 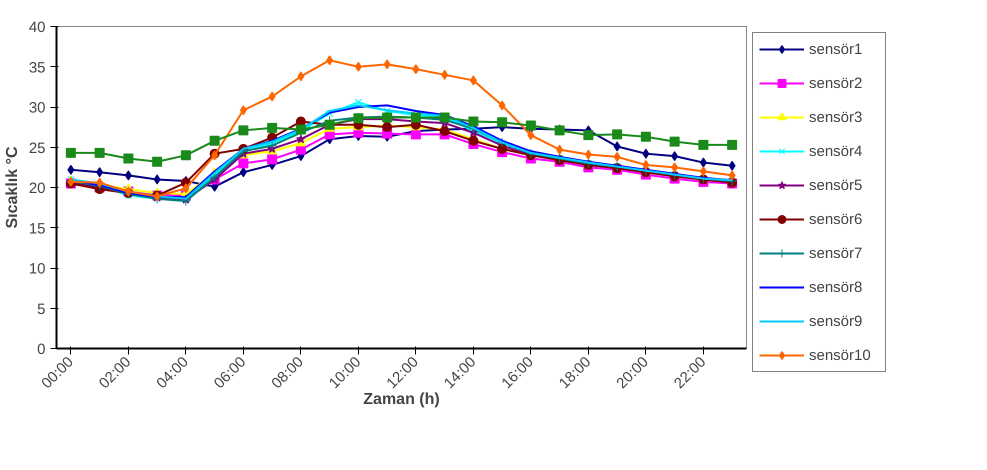 I want to click on y-tick-label: 15, so click(x=37, y=229).